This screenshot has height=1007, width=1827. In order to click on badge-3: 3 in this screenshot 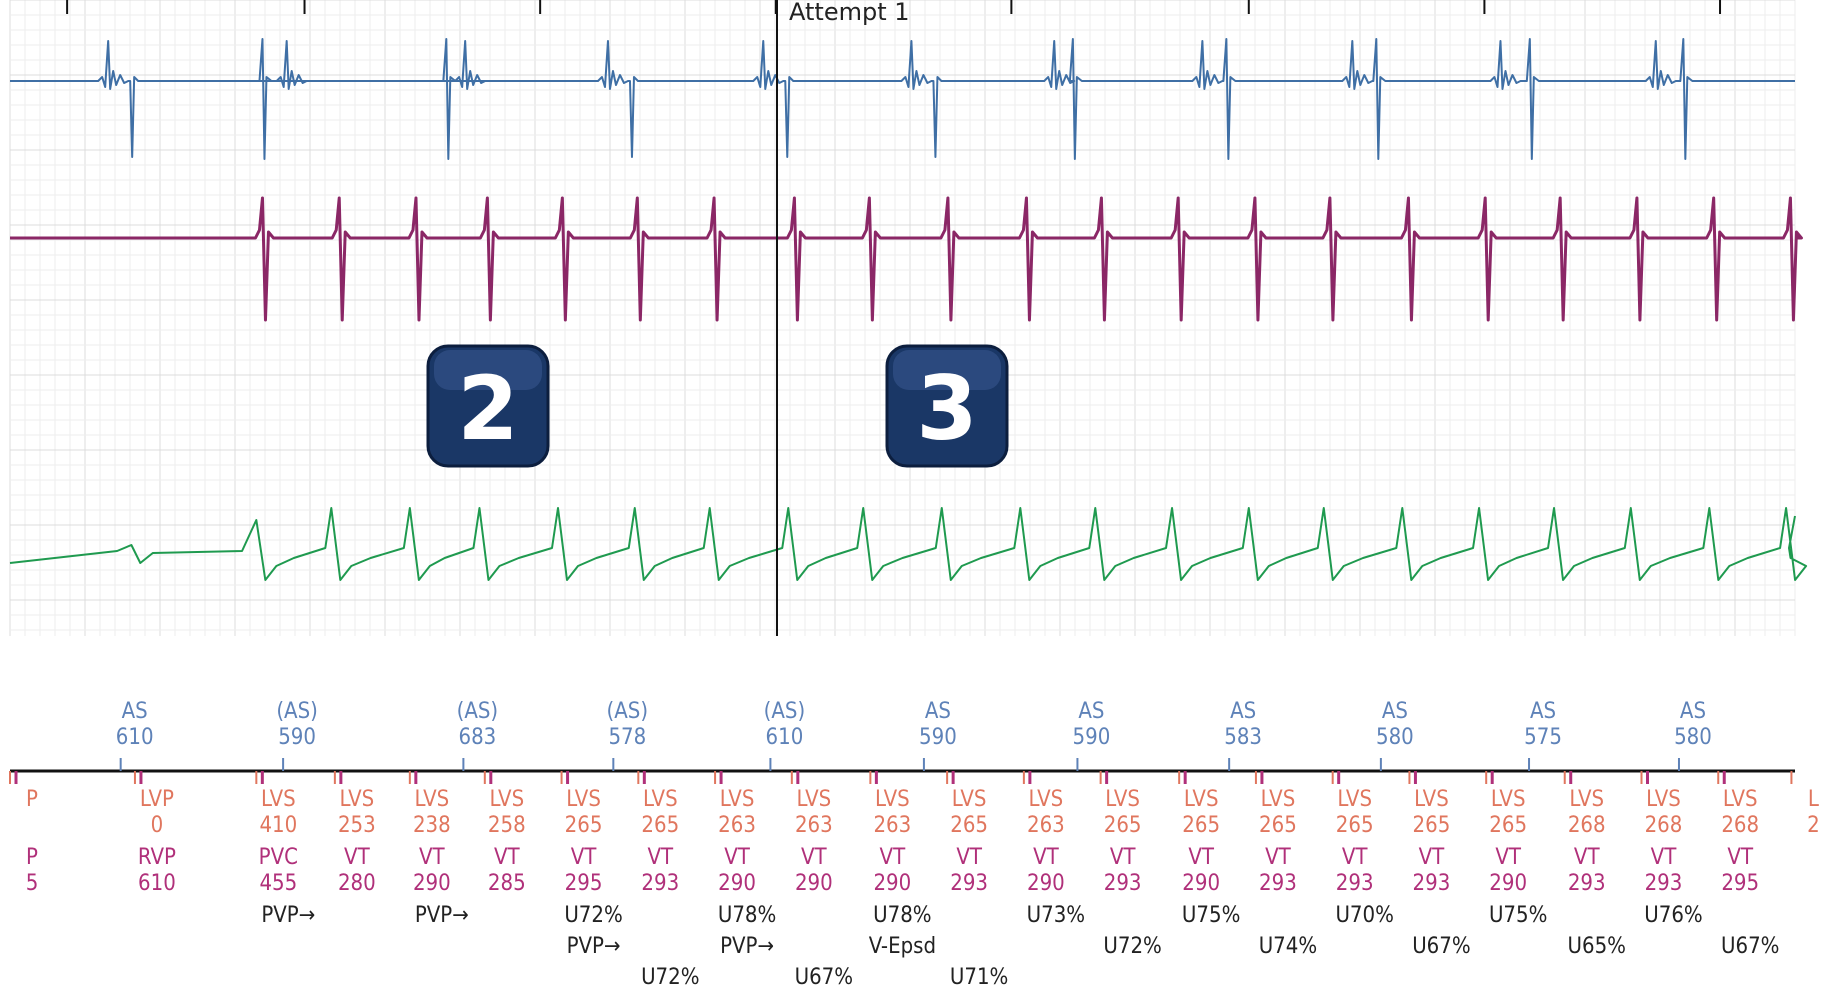, I will do `click(947, 406)`.